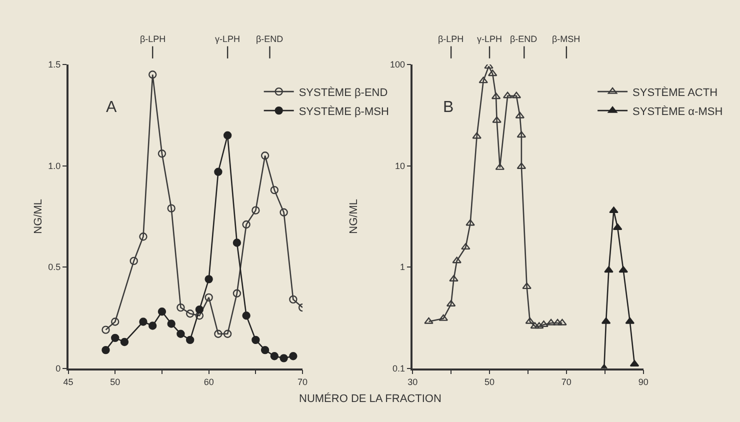 This screenshot has width=740, height=422. I want to click on y-tick-label: 0.5, so click(54, 267).